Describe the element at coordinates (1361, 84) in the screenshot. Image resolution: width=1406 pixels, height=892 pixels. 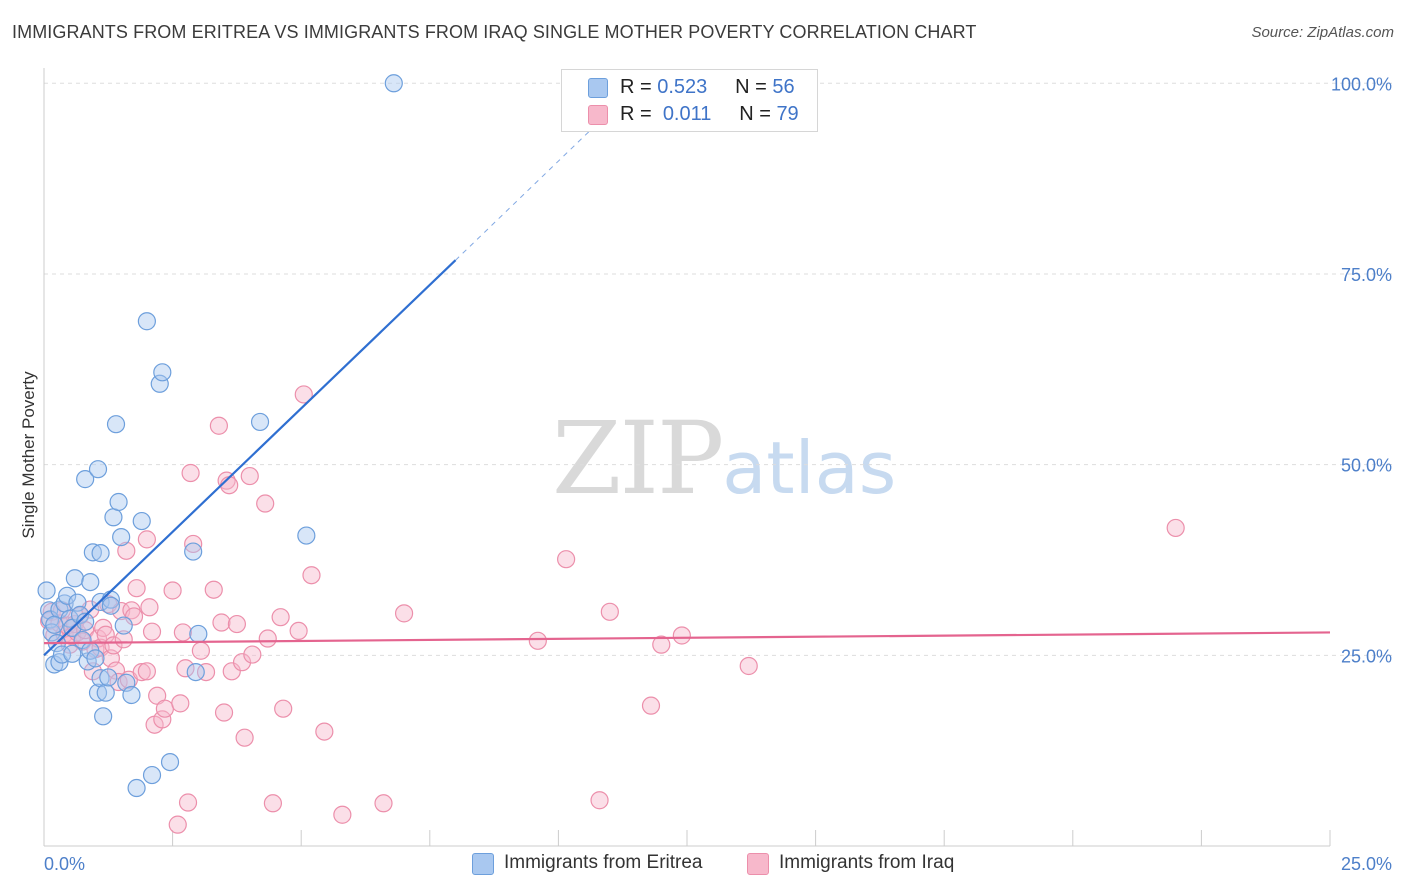
I see `y-tick-label: 100.0%` at that location.